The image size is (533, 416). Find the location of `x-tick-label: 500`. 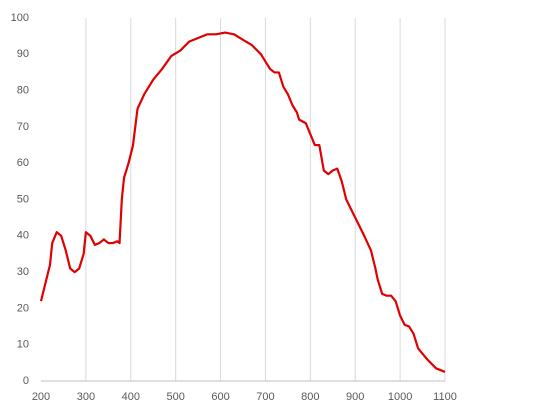

x-tick-label: 500 is located at coordinates (175, 397).